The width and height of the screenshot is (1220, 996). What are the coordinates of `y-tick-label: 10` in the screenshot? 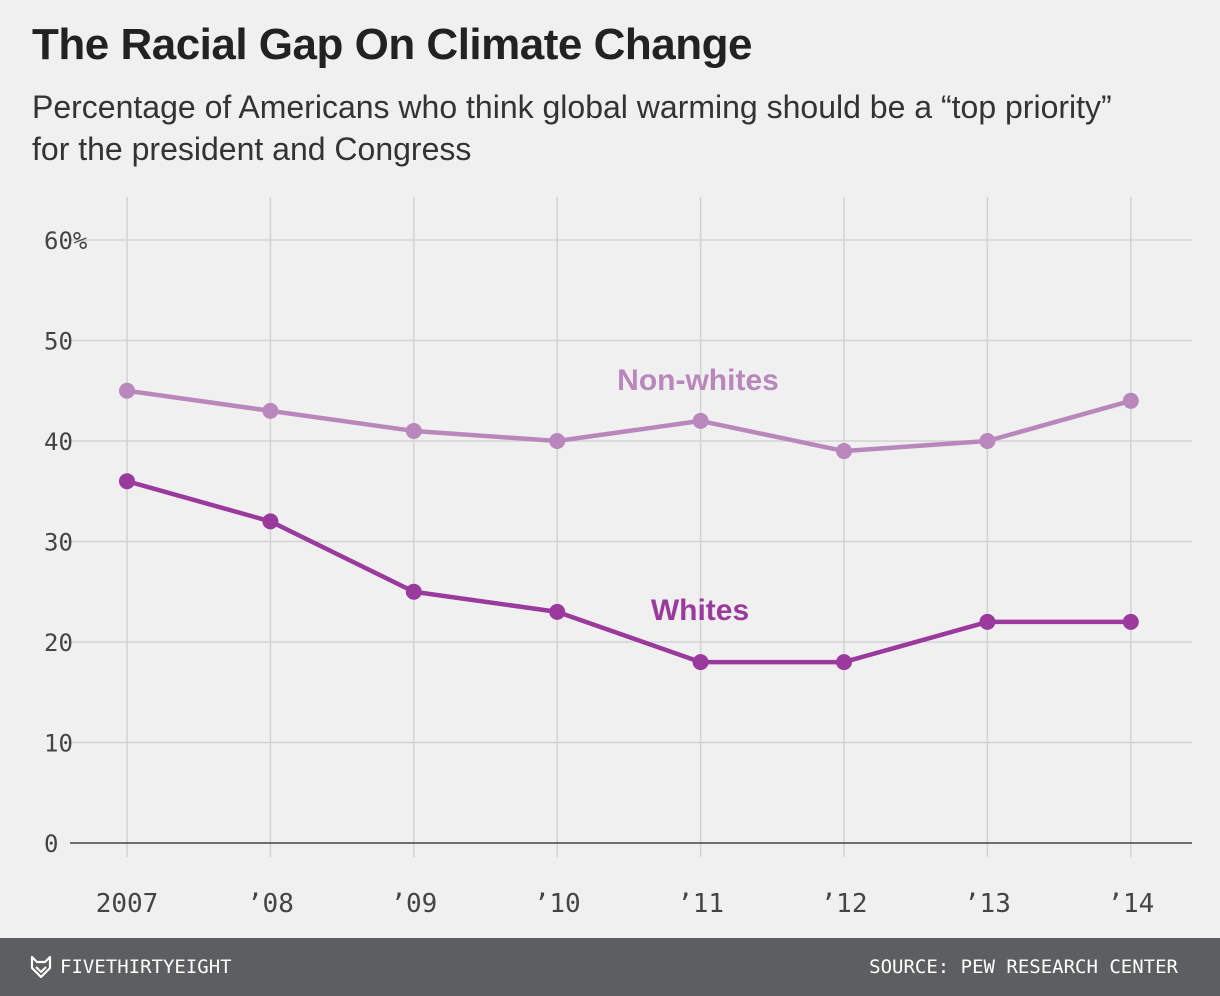 It's located at (58, 744).